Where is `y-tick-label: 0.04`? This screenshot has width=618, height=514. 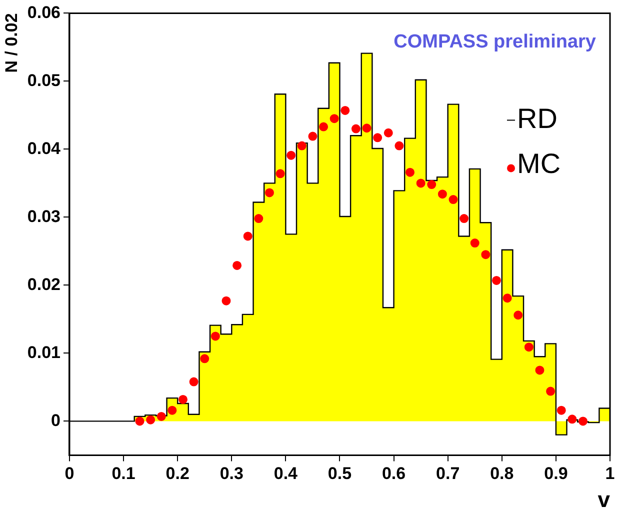
y-tick-label: 0.04 is located at coordinates (44, 148).